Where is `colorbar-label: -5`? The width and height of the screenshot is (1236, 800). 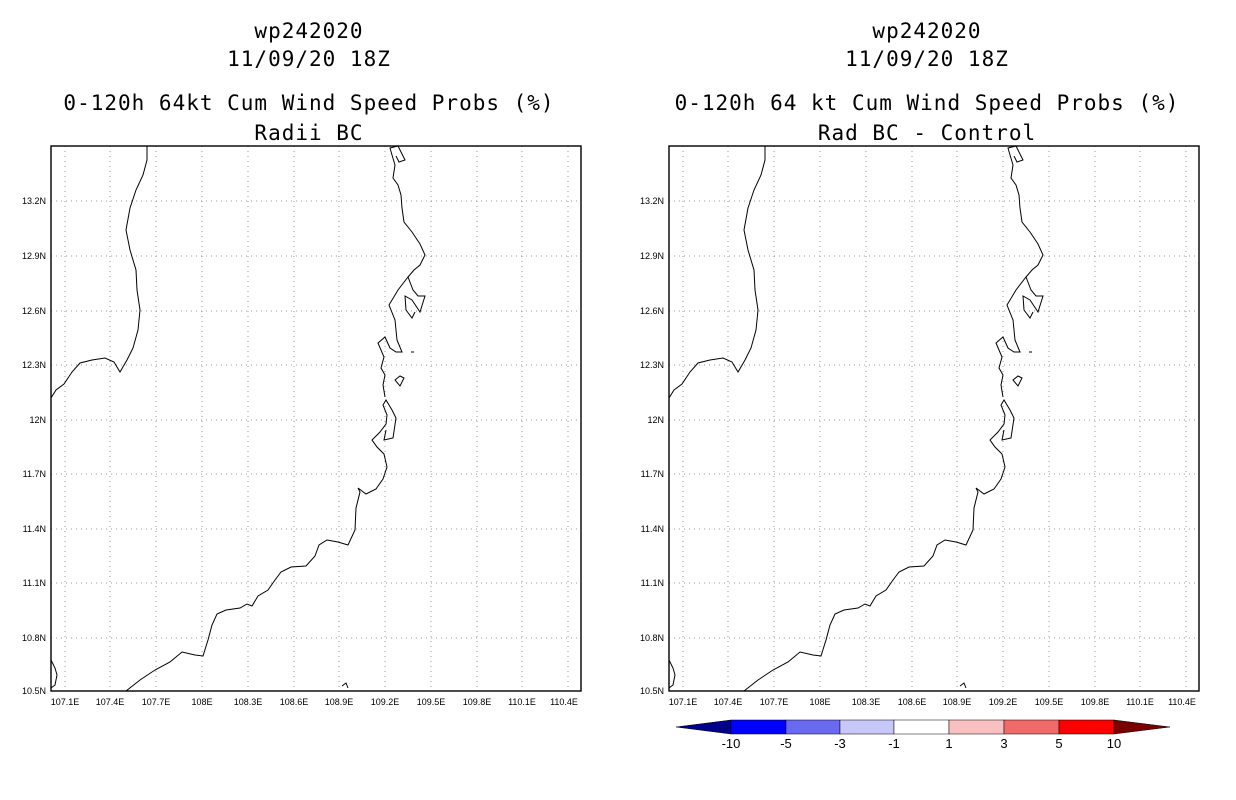
colorbar-label: -5 is located at coordinates (786, 743).